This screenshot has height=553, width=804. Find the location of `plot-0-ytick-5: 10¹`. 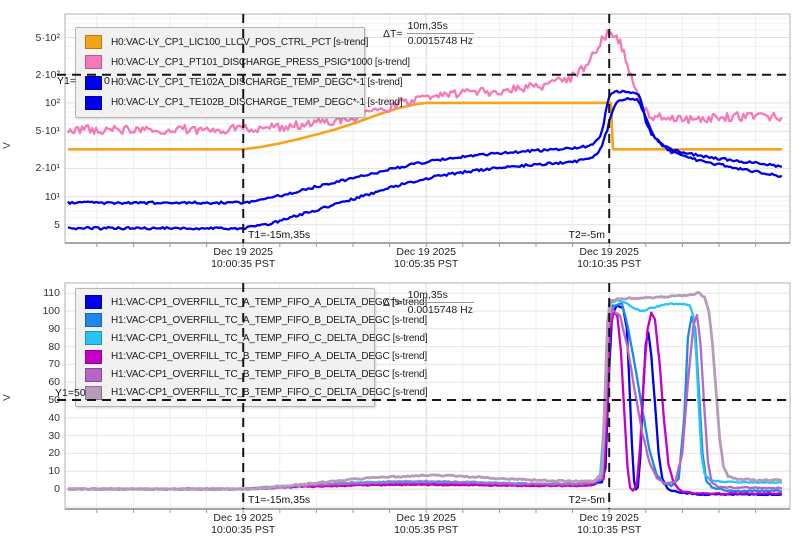

plot-0-ytick-5: 10¹ is located at coordinates (52, 196).